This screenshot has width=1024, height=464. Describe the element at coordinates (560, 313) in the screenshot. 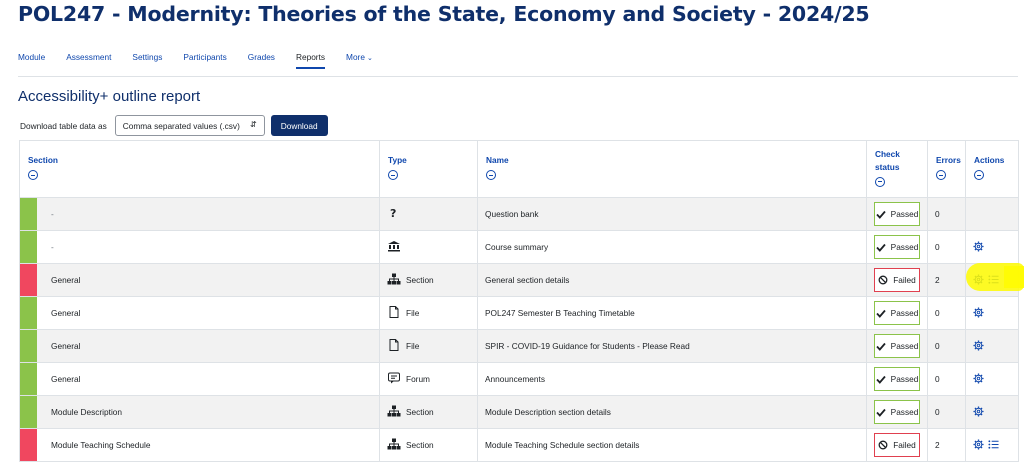

I see `item-name: POL247 Semester B Teaching Timetable` at that location.